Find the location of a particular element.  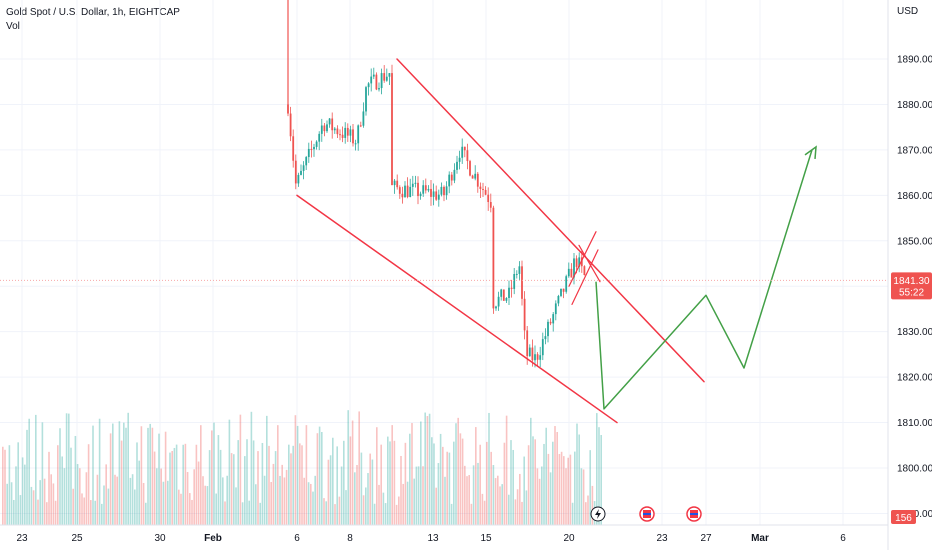

time-axis: 23 25 30 Feb 6 8 13 15 20 23 27 Mar 6 is located at coordinates (444, 534).